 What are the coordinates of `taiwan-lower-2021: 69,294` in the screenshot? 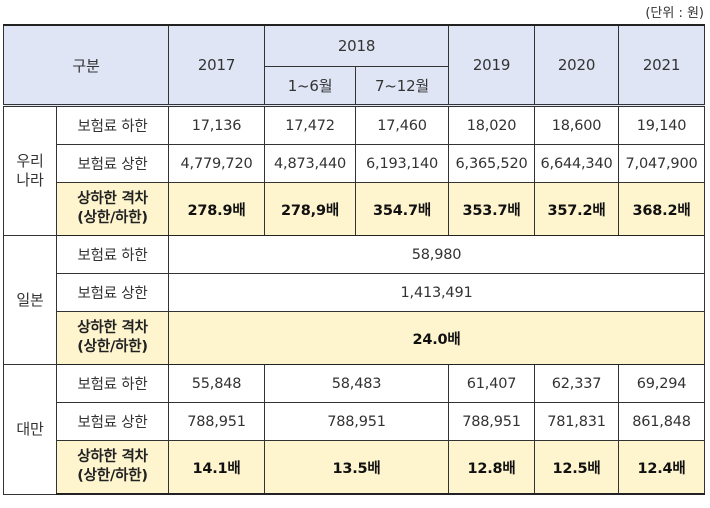 It's located at (662, 383).